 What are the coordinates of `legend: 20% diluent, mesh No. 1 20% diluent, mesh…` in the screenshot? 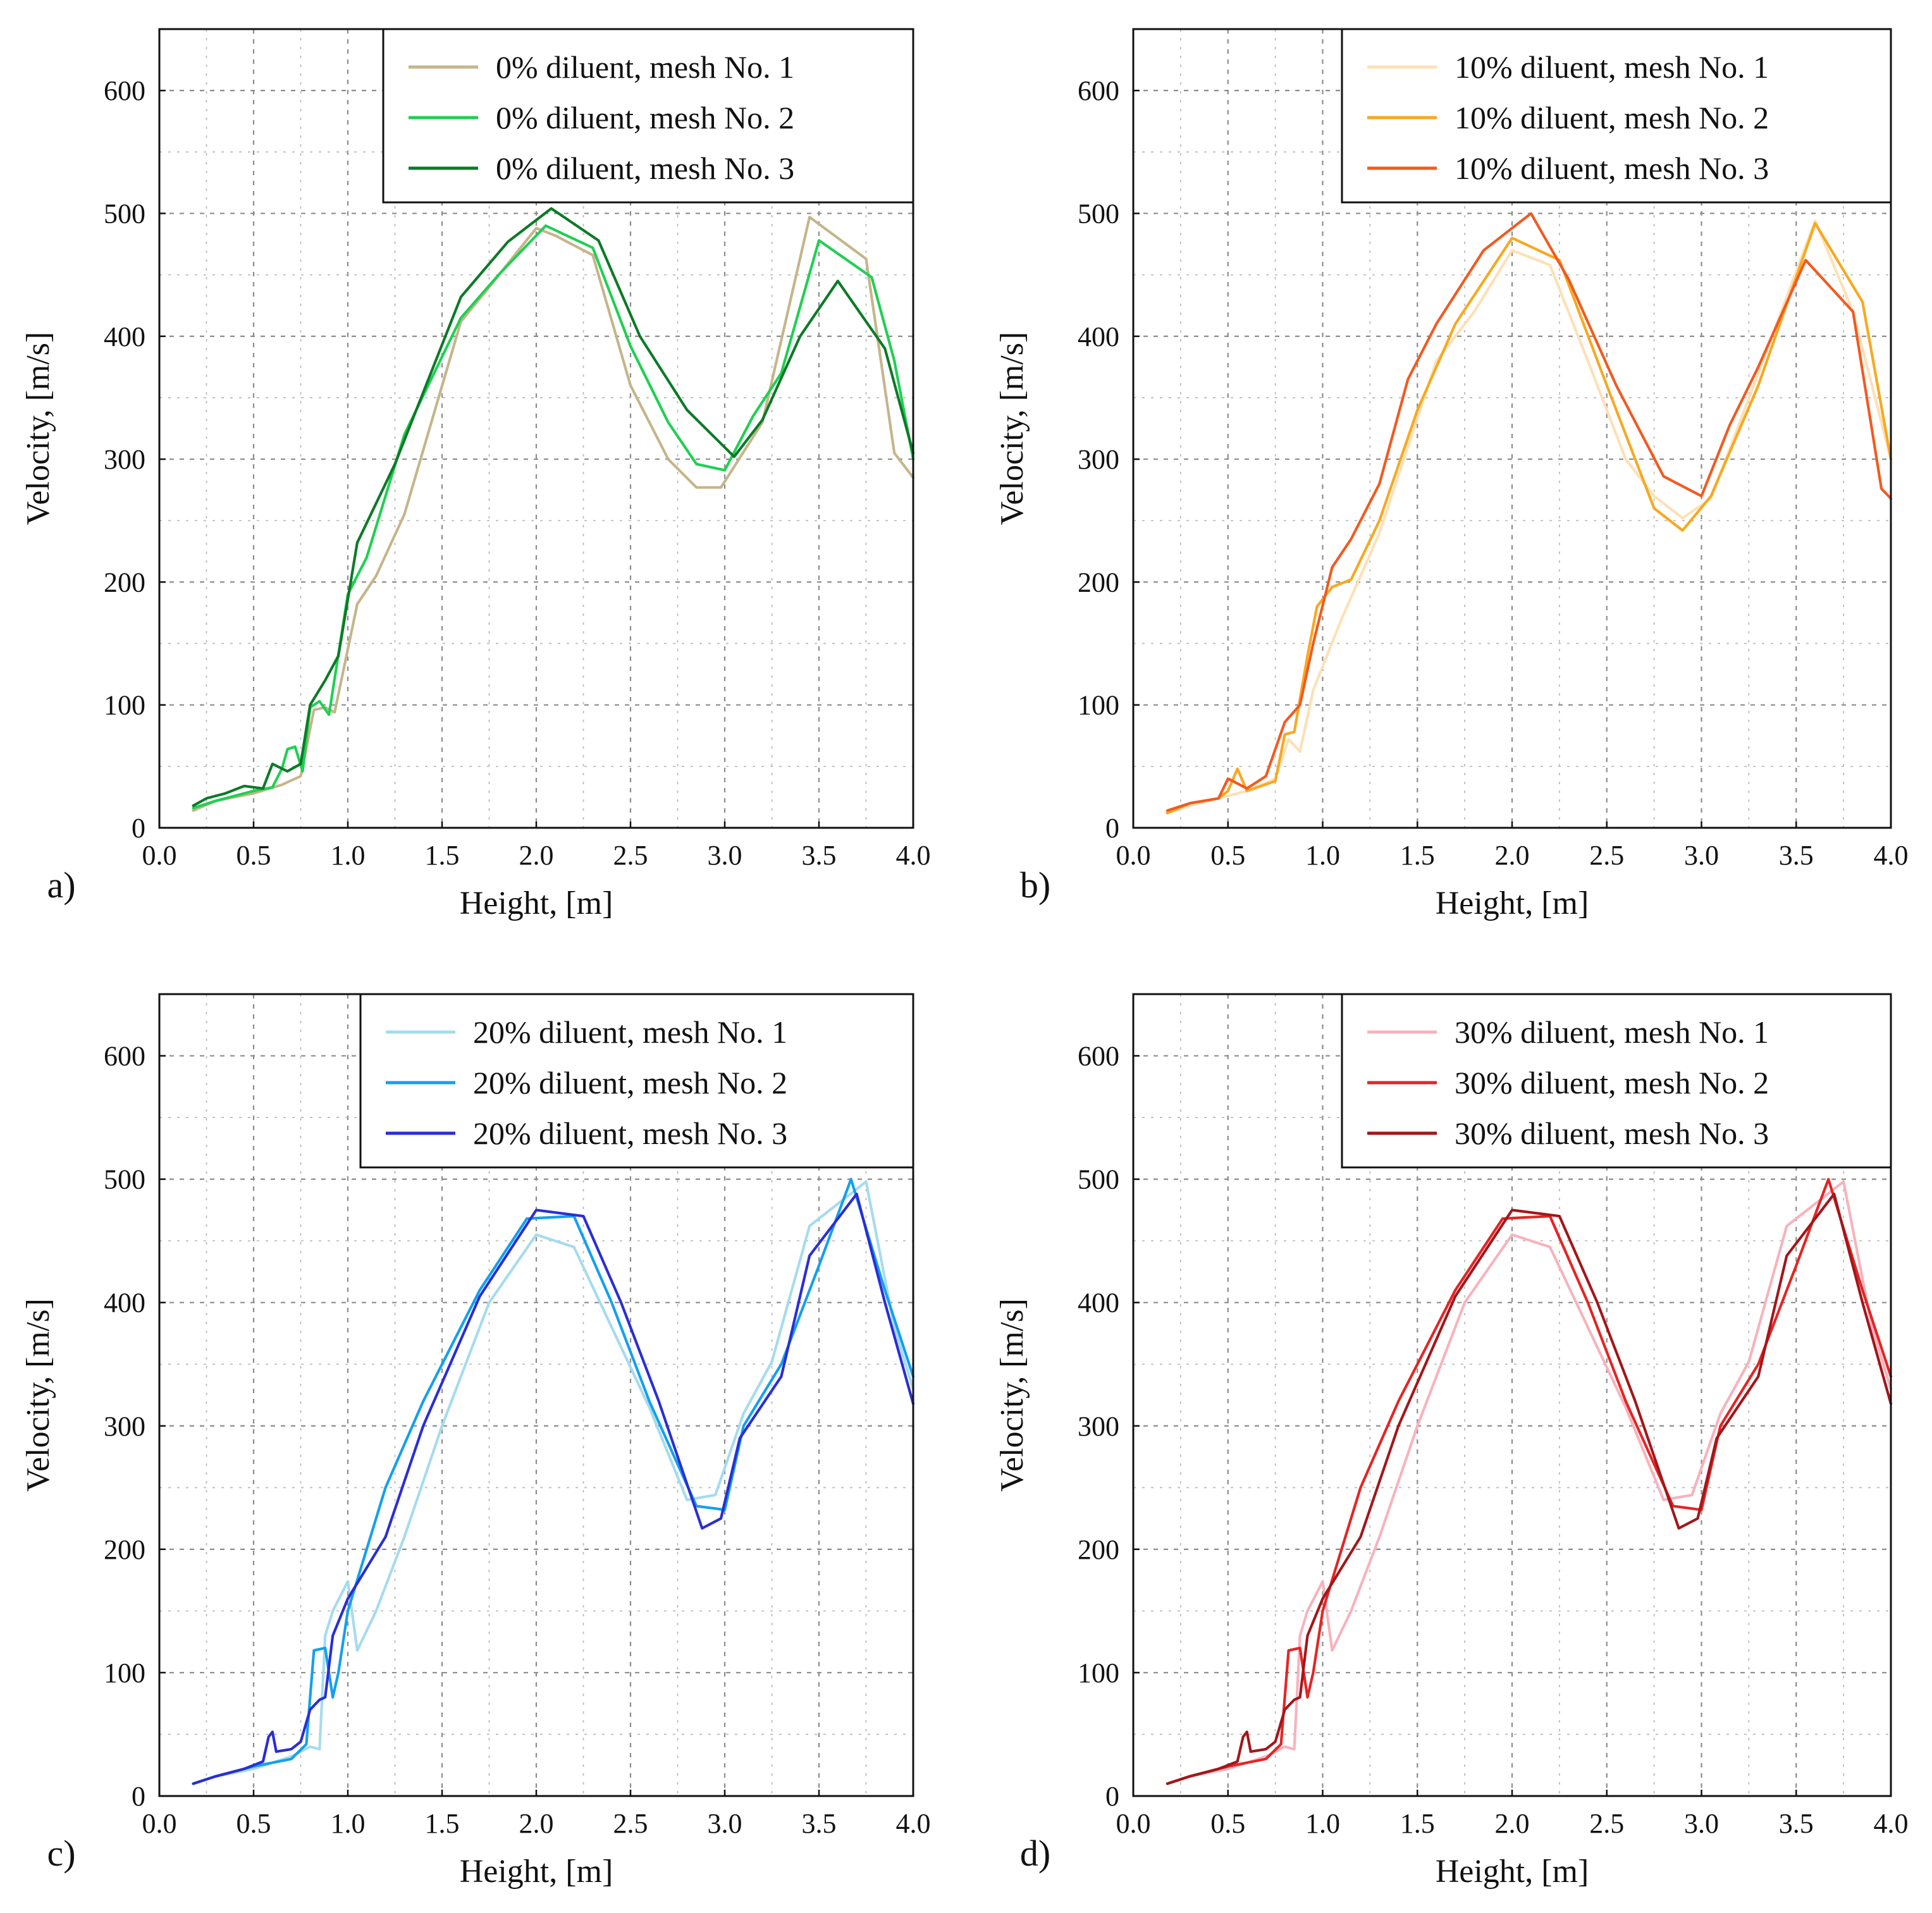 It's located at (636, 1081).